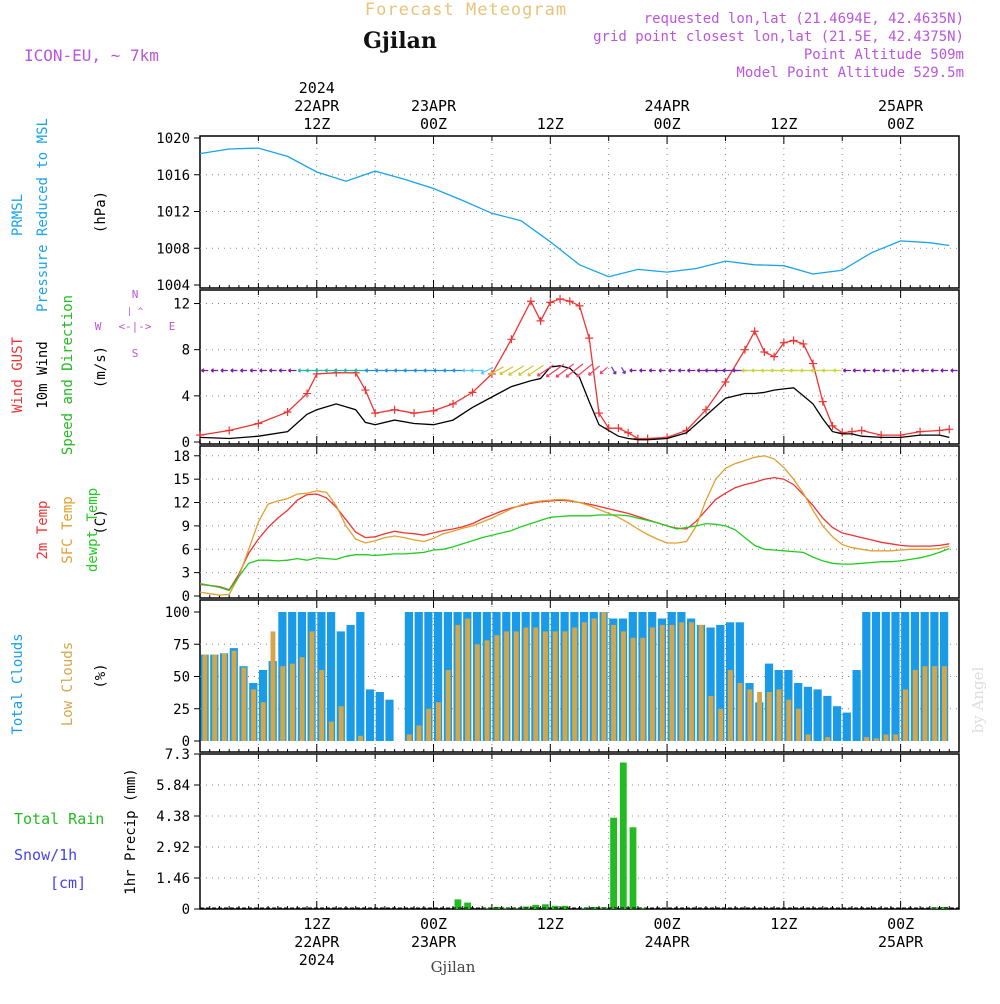 This screenshot has width=1000, height=1004. What do you see at coordinates (101, 367) in the screenshot?
I see `y-axis-label: (m/s)` at bounding box center [101, 367].